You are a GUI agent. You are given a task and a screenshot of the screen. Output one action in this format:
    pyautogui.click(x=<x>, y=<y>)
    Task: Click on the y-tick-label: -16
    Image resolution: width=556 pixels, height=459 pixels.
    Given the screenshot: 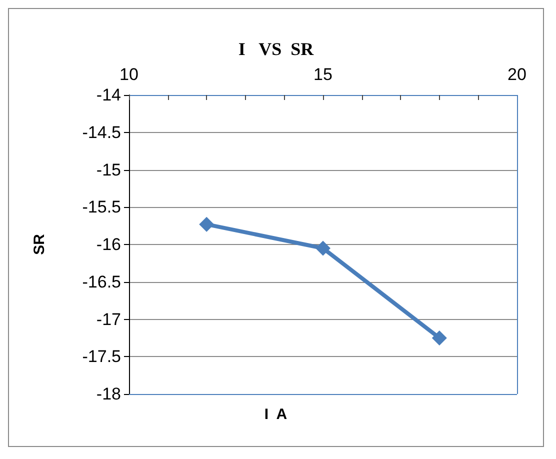 What is the action you would take?
    pyautogui.click(x=108, y=244)
    